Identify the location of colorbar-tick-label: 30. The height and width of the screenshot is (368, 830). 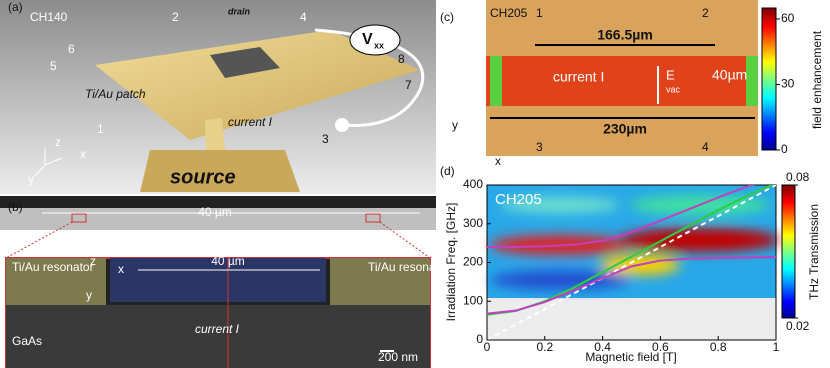
(788, 84).